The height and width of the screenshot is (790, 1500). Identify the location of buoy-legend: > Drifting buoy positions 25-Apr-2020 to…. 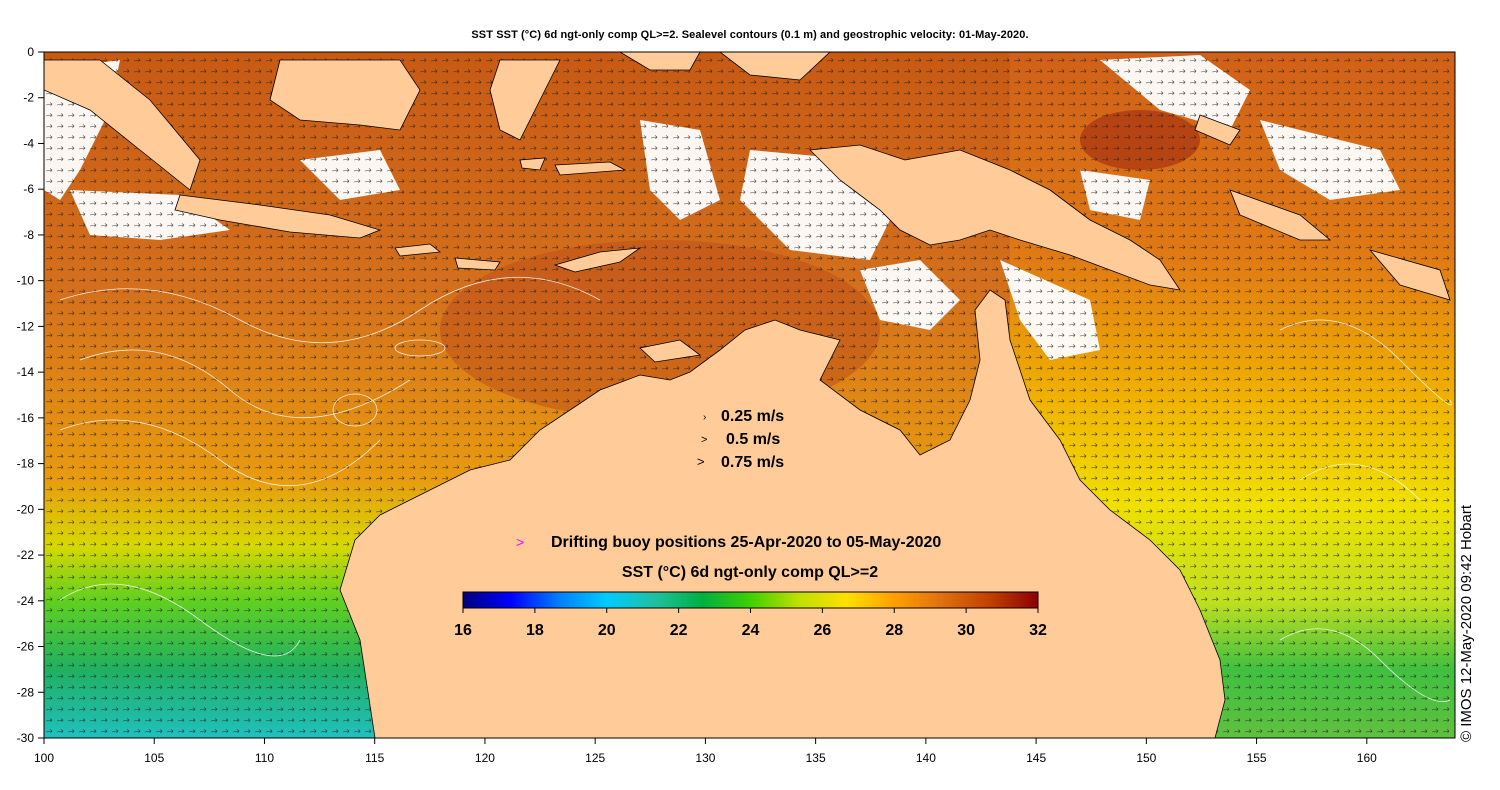
(728, 542).